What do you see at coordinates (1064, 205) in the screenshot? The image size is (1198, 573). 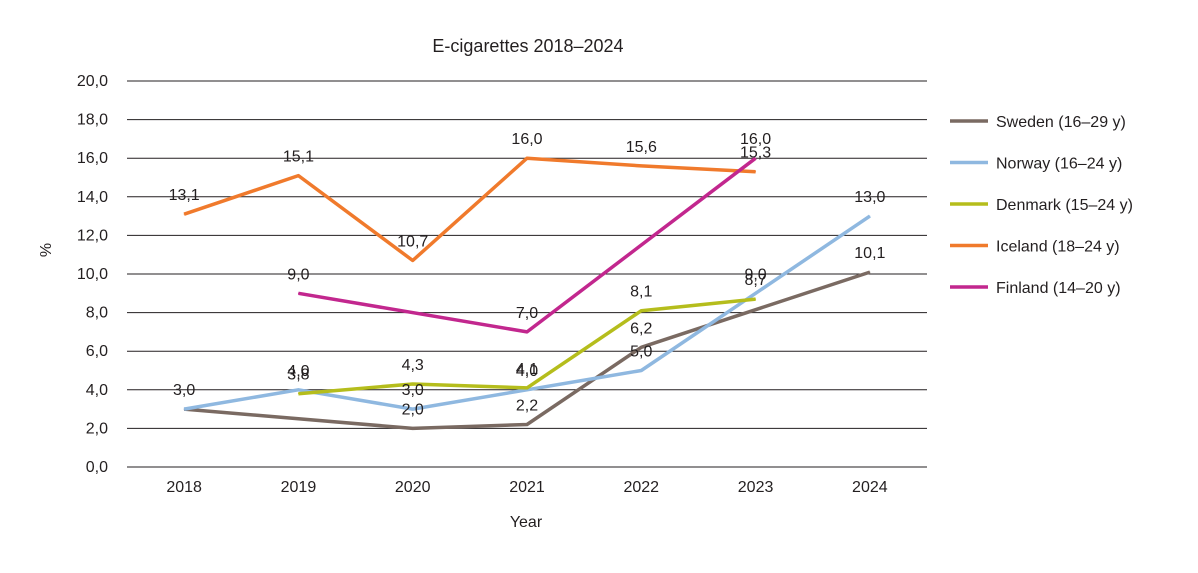 I see `legend-entry: Denmark (15–24 y)` at bounding box center [1064, 205].